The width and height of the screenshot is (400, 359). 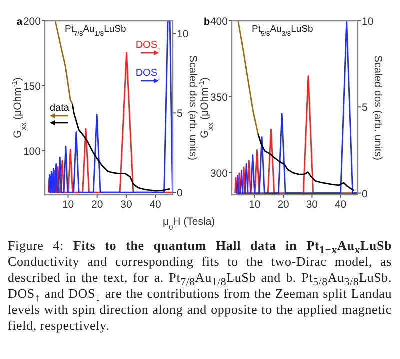 What do you see at coordinates (148, 47) in the screenshot?
I see `series-label: DOS$_{↑}$` at bounding box center [148, 47].